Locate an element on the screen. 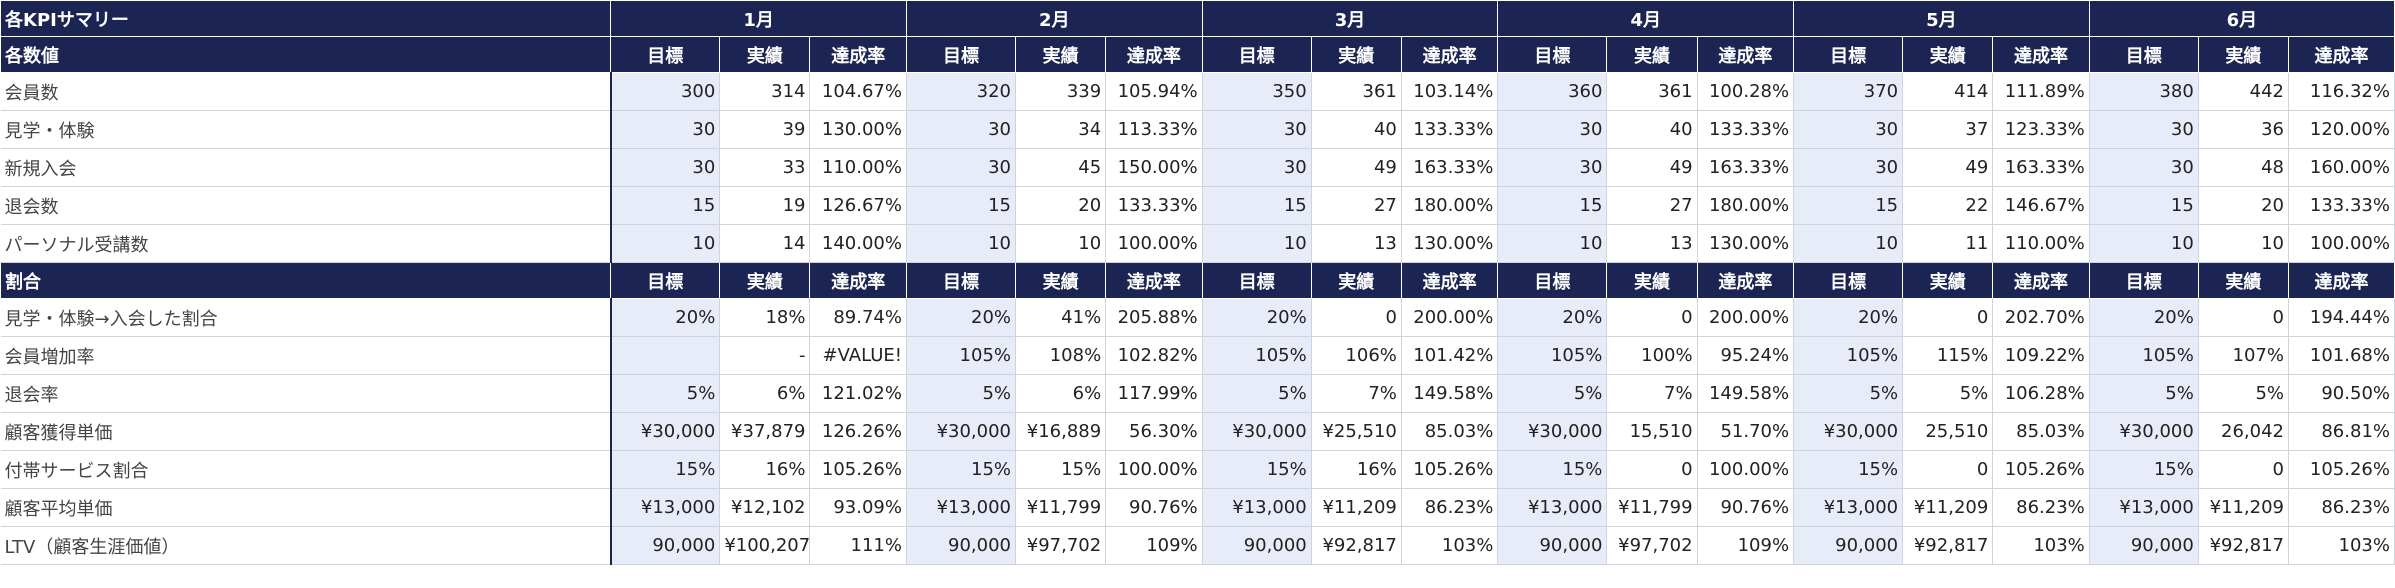 This screenshot has width=2395, height=588. rate-cell: 110.00% is located at coordinates (2041, 243).